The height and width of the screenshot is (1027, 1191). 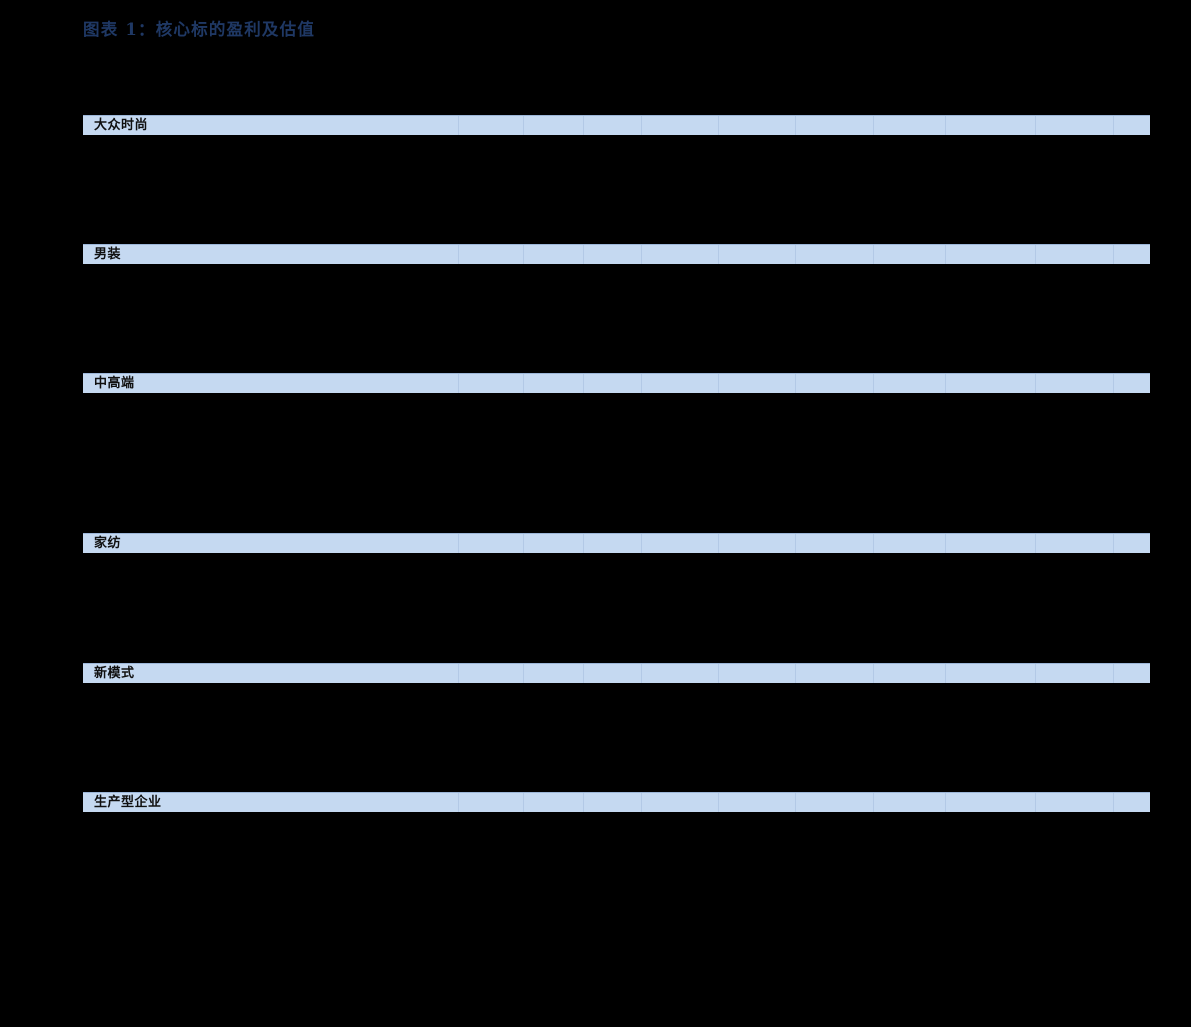 I want to click on category-band: 男装, so click(x=616, y=255).